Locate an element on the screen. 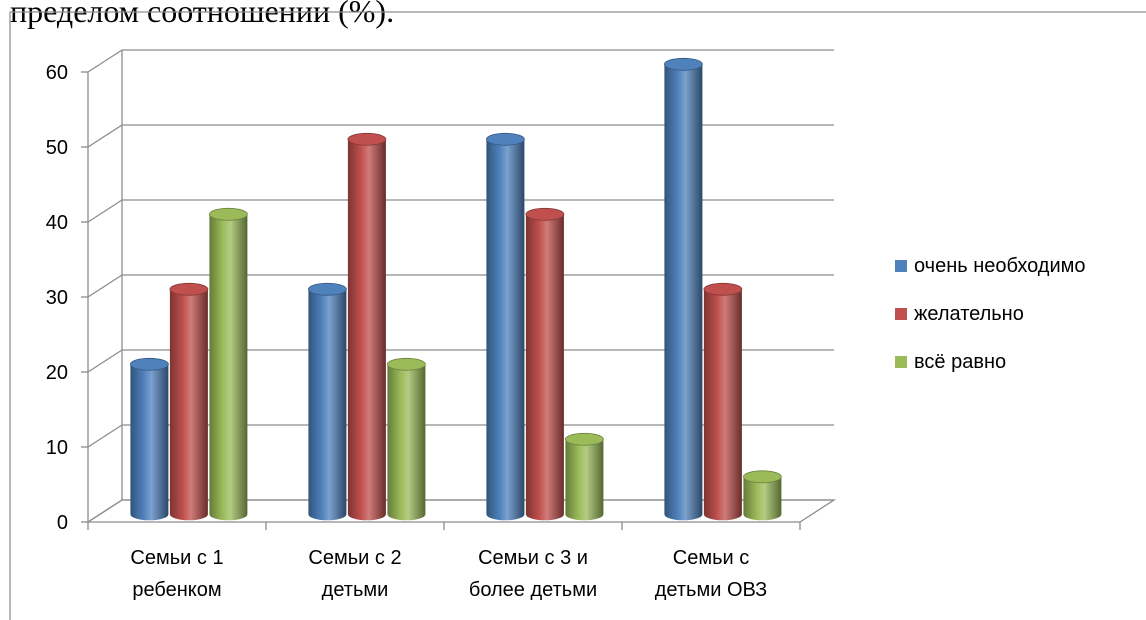  page-header-text: пределом соотношении (%). is located at coordinates (202, 14).